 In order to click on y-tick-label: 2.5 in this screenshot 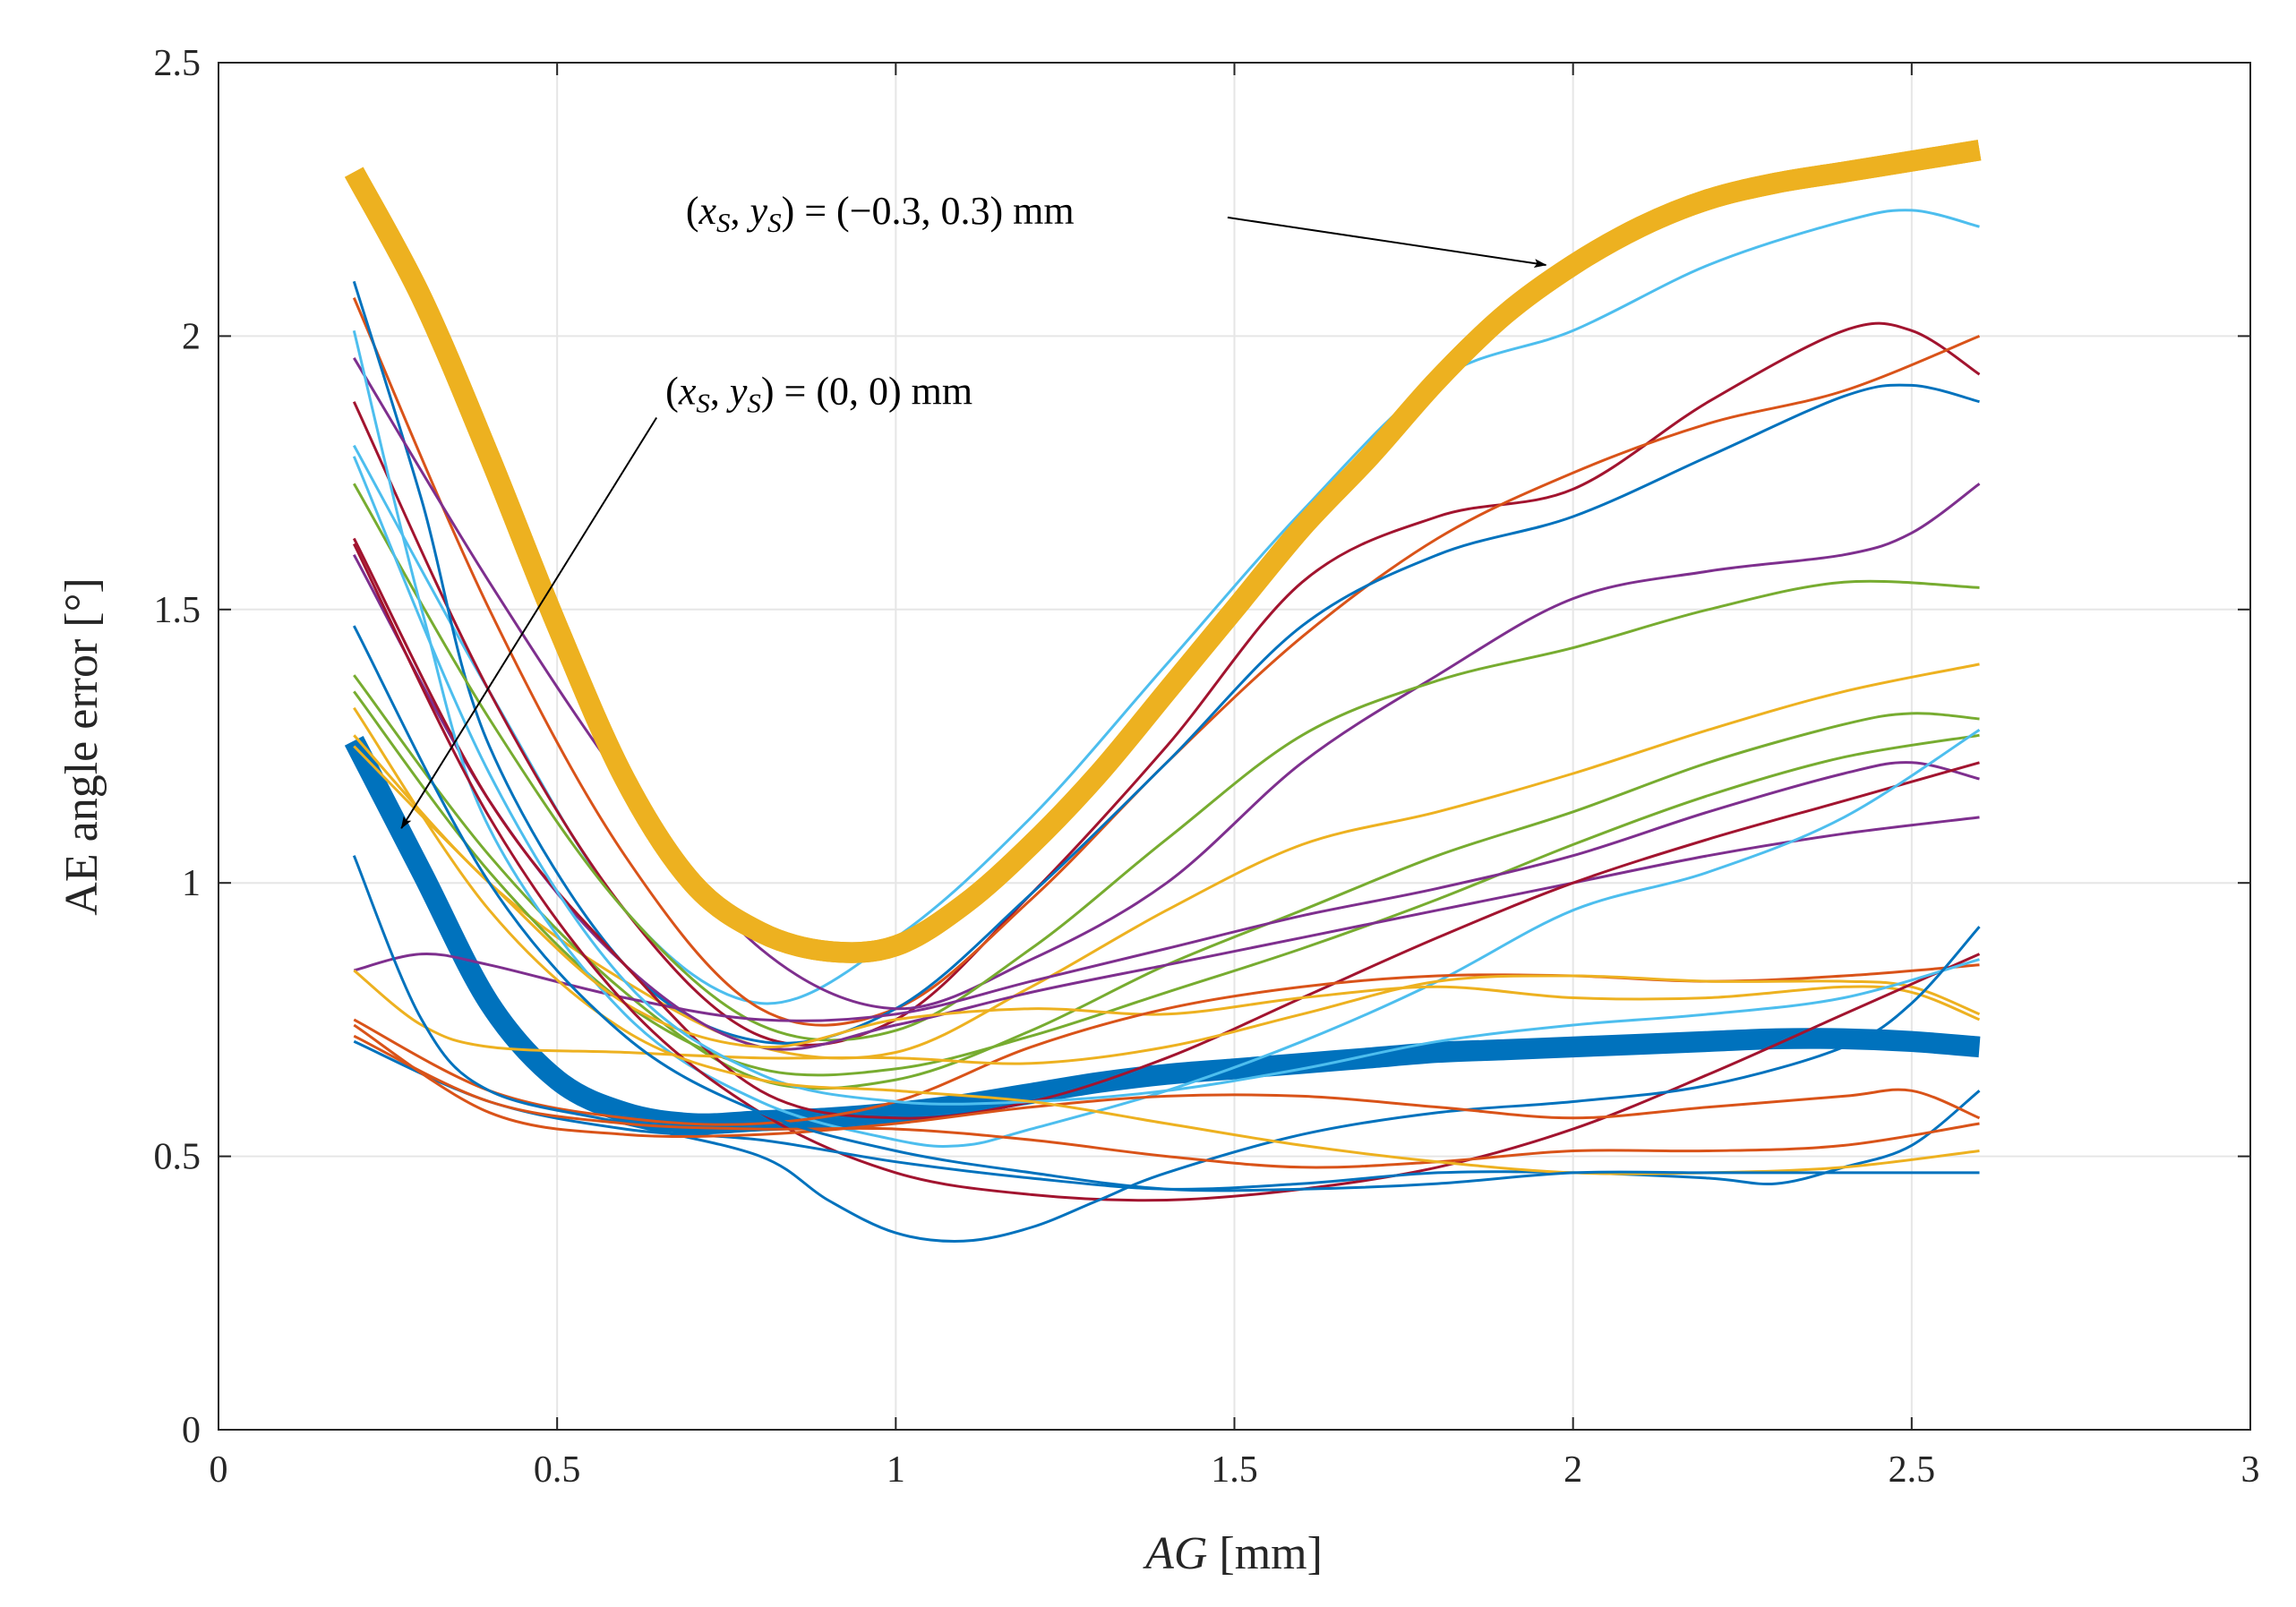, I will do `click(177, 63)`.